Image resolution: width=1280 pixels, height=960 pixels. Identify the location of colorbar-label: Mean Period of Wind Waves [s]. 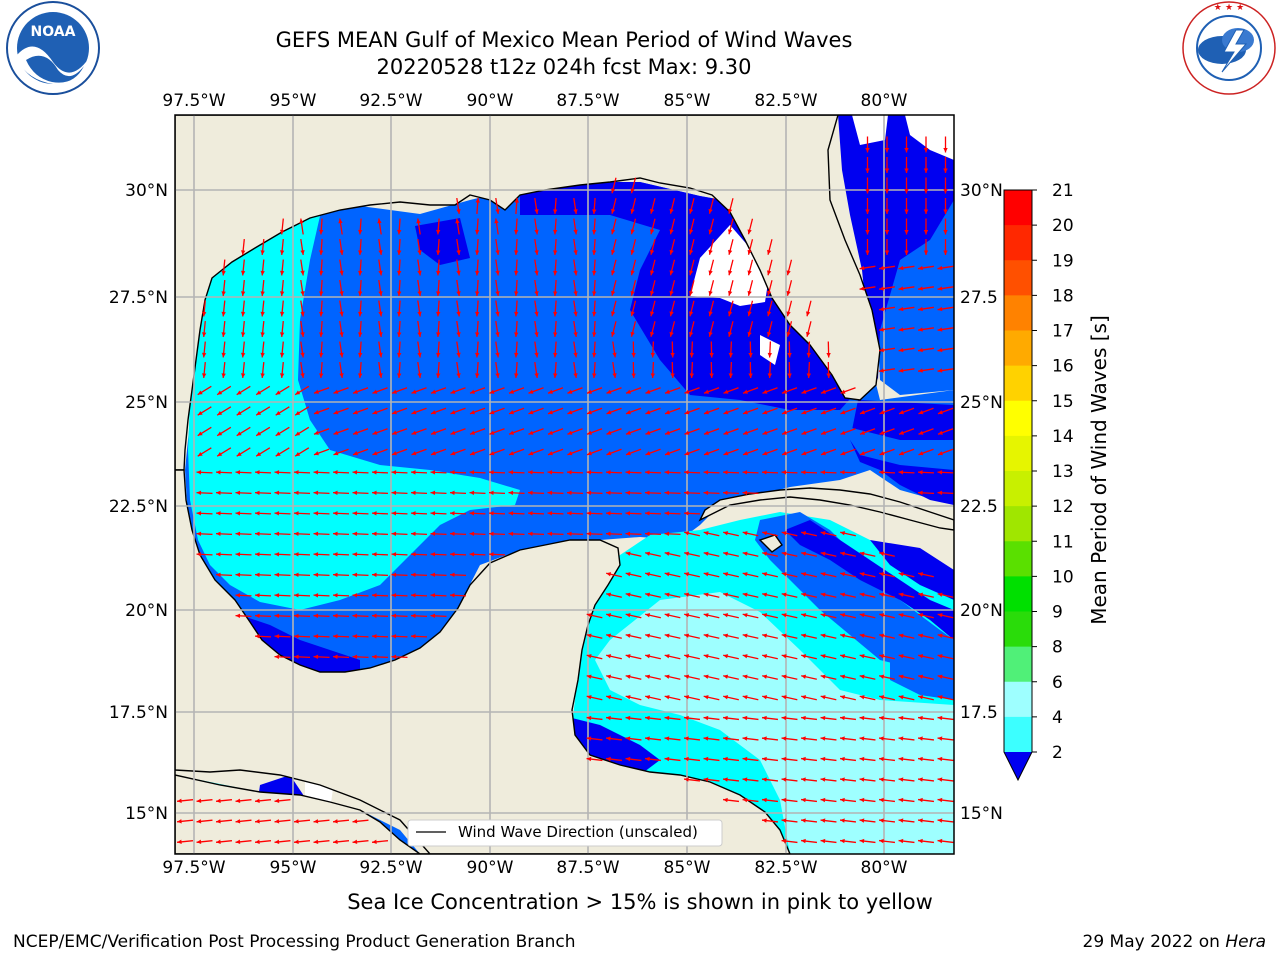
(1099, 470).